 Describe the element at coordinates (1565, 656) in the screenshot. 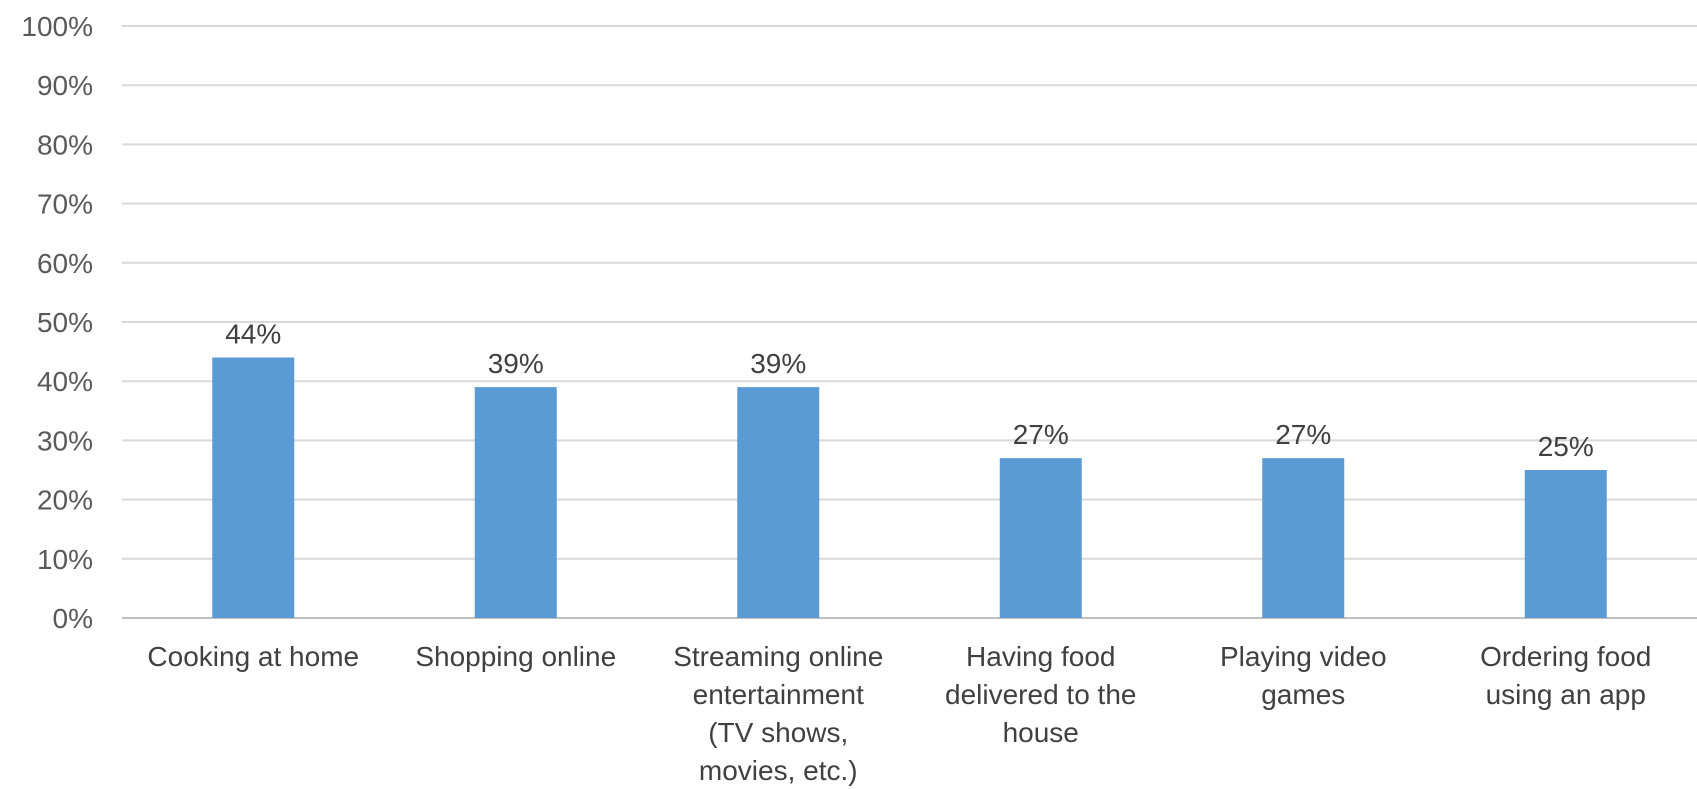

I see `x-tick-label-line: Ordering food` at that location.